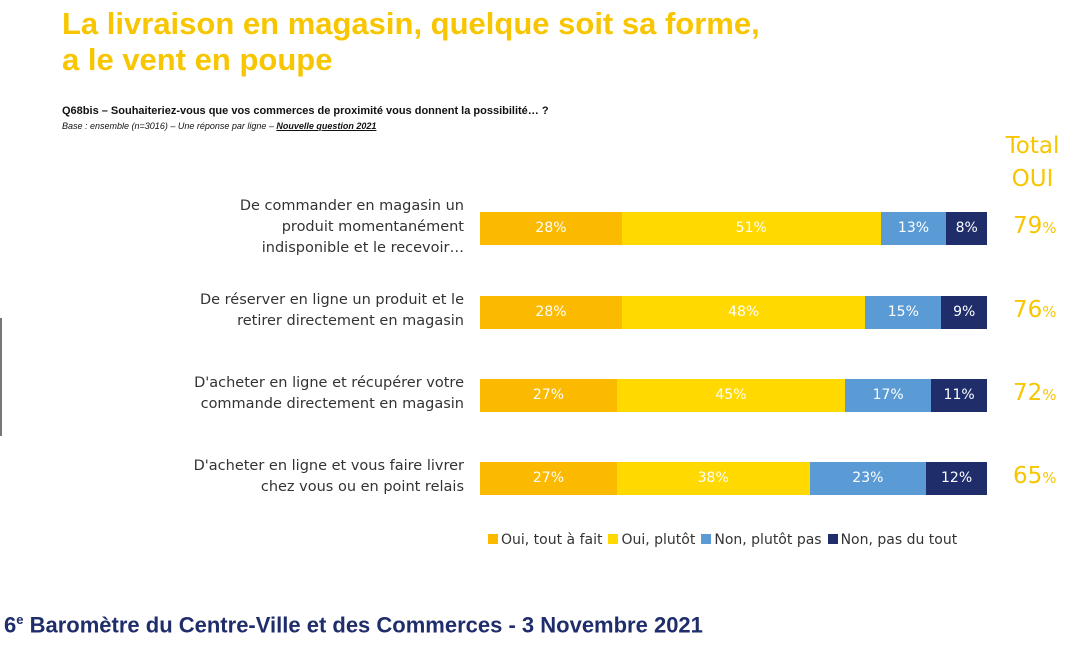 This screenshot has width=1075, height=647. I want to click on bar-segment: 15%, so click(903, 312).